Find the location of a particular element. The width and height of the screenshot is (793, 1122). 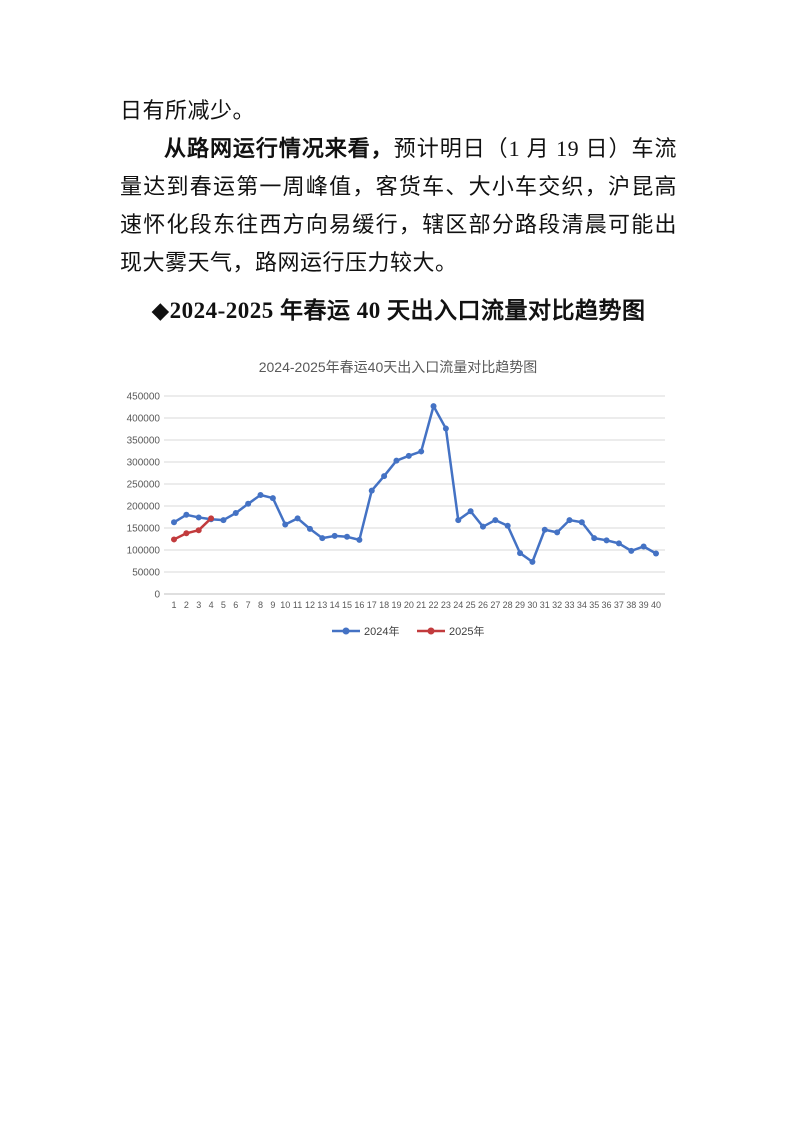

series-line-2024年 is located at coordinates (415, 484).